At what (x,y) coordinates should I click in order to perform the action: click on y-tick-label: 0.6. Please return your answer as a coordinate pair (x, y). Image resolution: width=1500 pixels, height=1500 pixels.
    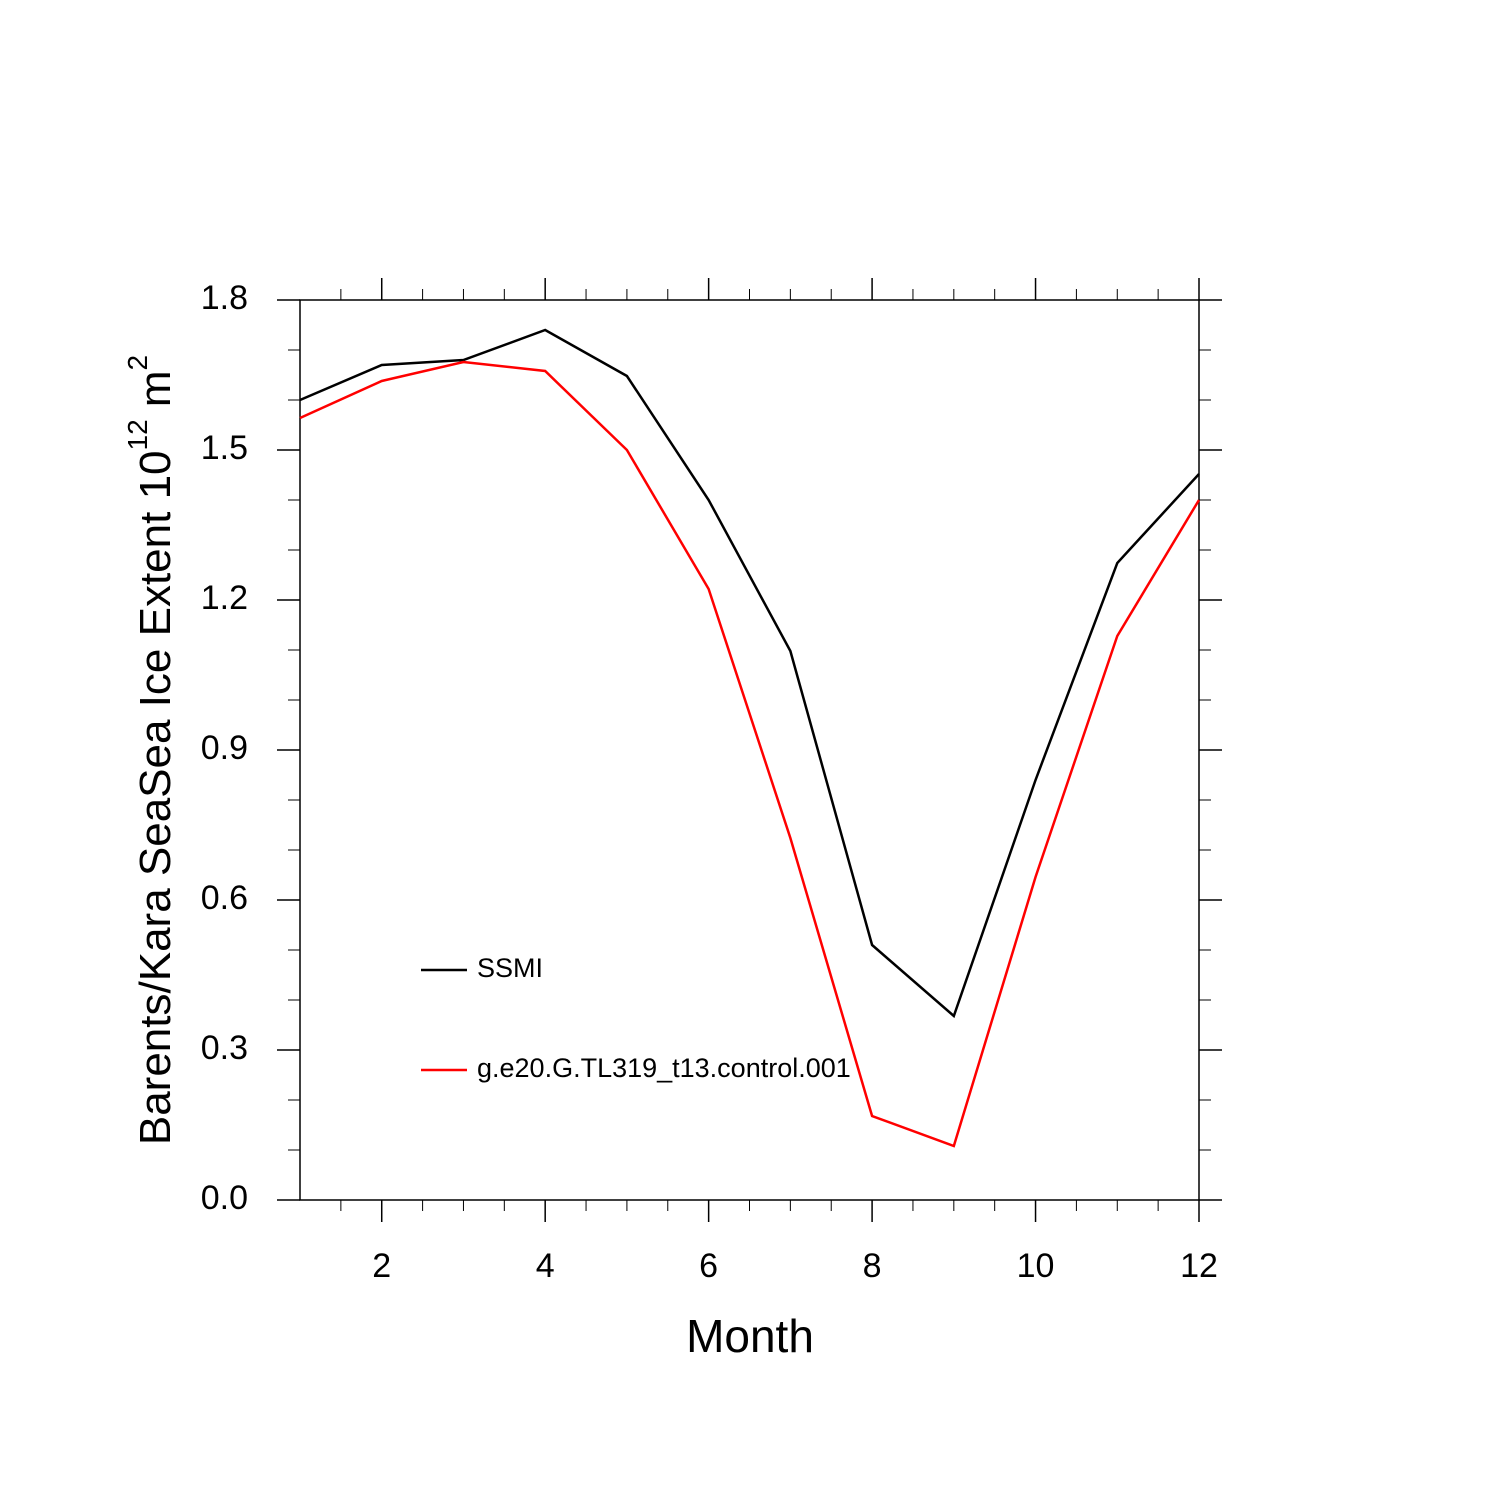
    Looking at the image, I should click on (224, 898).